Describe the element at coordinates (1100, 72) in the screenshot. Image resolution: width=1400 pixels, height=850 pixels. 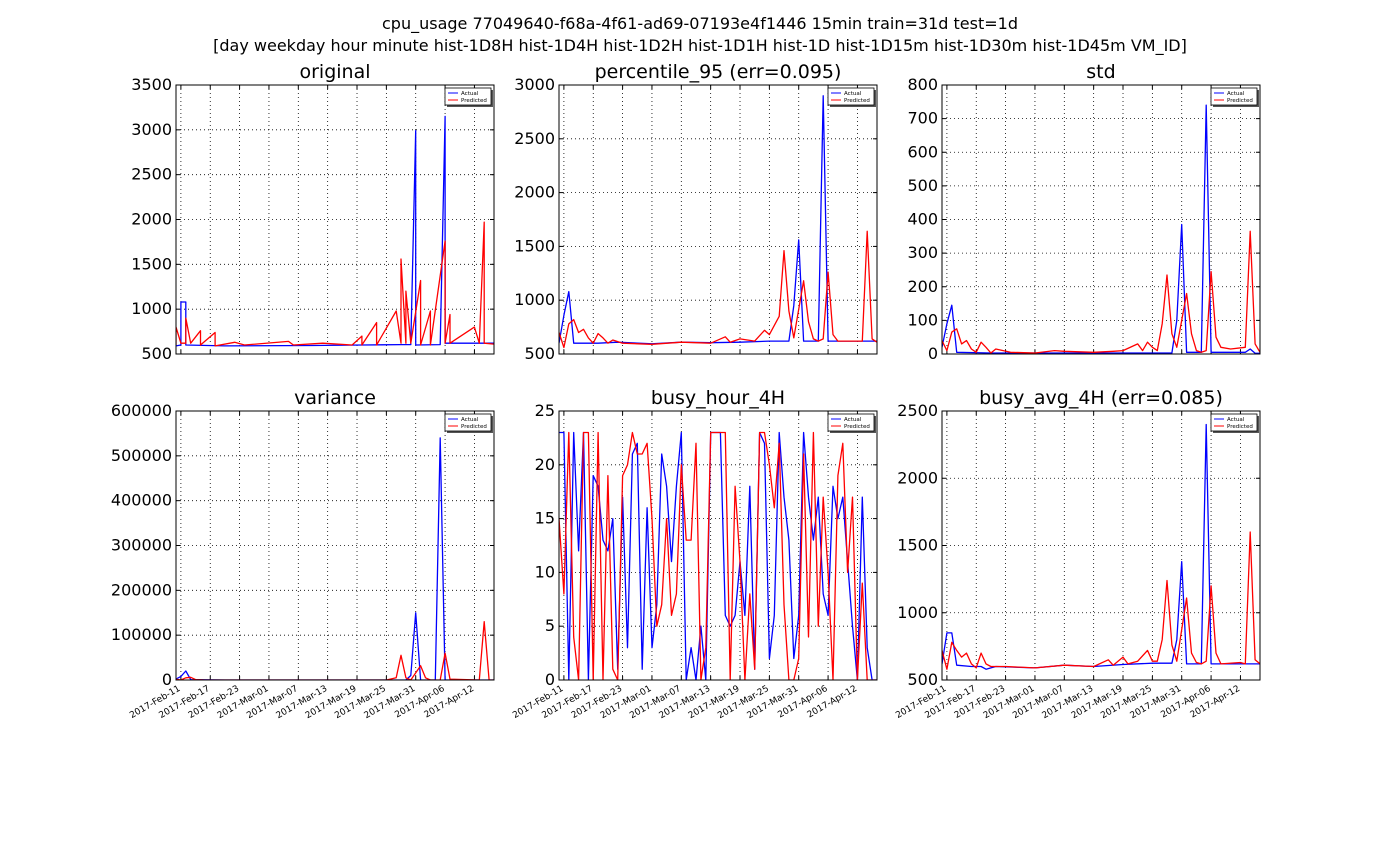
I see `chart-title: std` at that location.